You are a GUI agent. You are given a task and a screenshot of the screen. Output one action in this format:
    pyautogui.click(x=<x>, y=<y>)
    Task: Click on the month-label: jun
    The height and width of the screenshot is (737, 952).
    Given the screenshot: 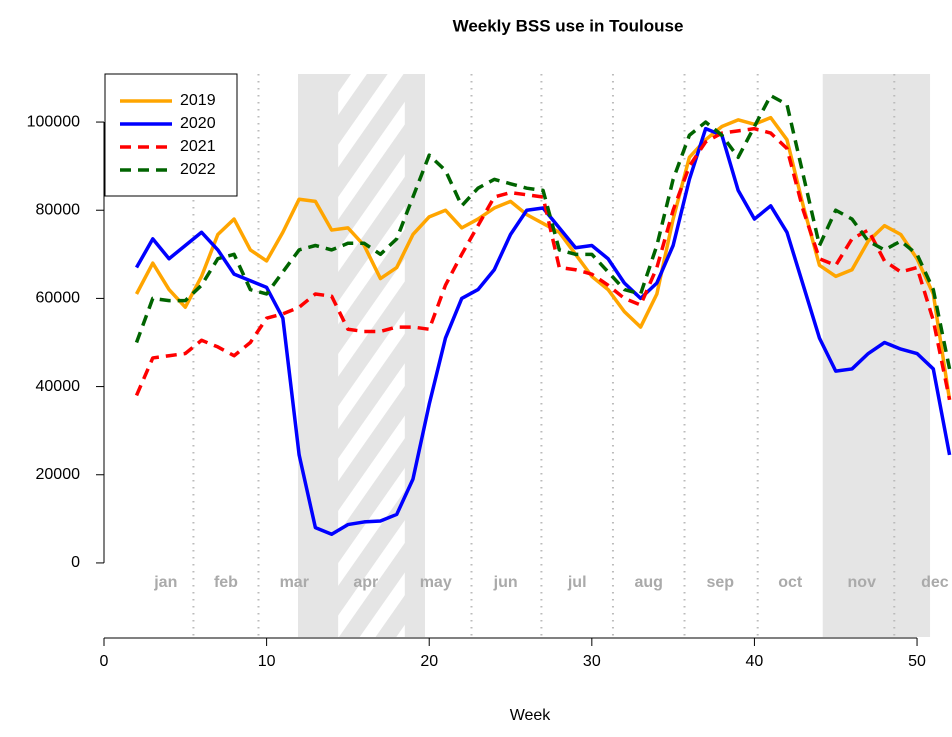 What is the action you would take?
    pyautogui.click(x=505, y=582)
    